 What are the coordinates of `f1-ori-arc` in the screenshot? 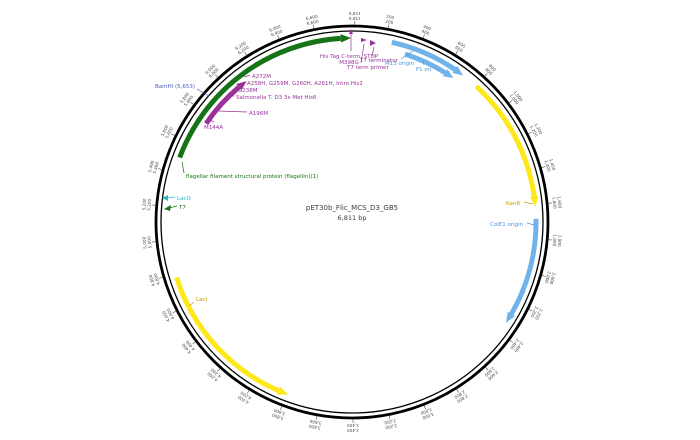 It's located at (425, 63).